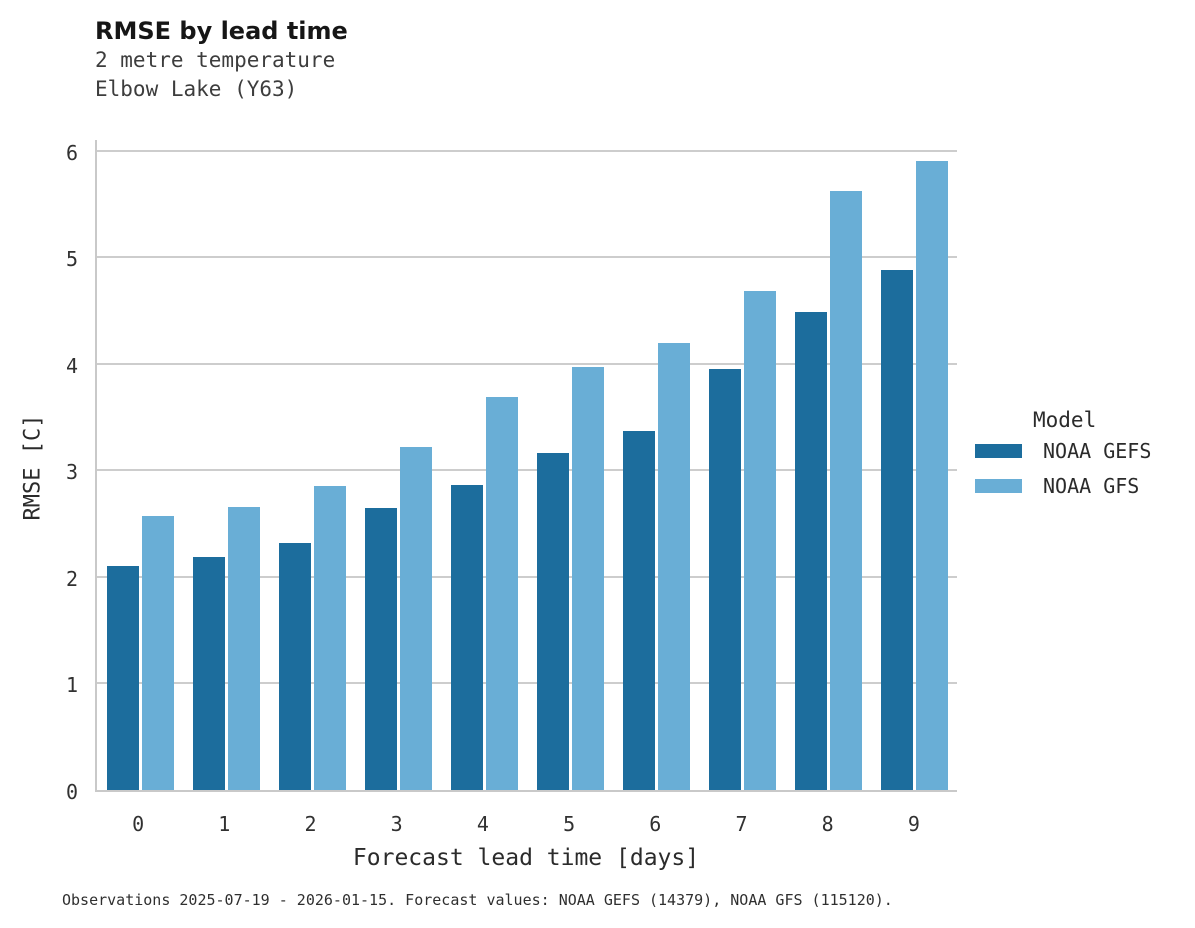  I want to click on bar-noaa-gefs-day8, so click(810, 550).